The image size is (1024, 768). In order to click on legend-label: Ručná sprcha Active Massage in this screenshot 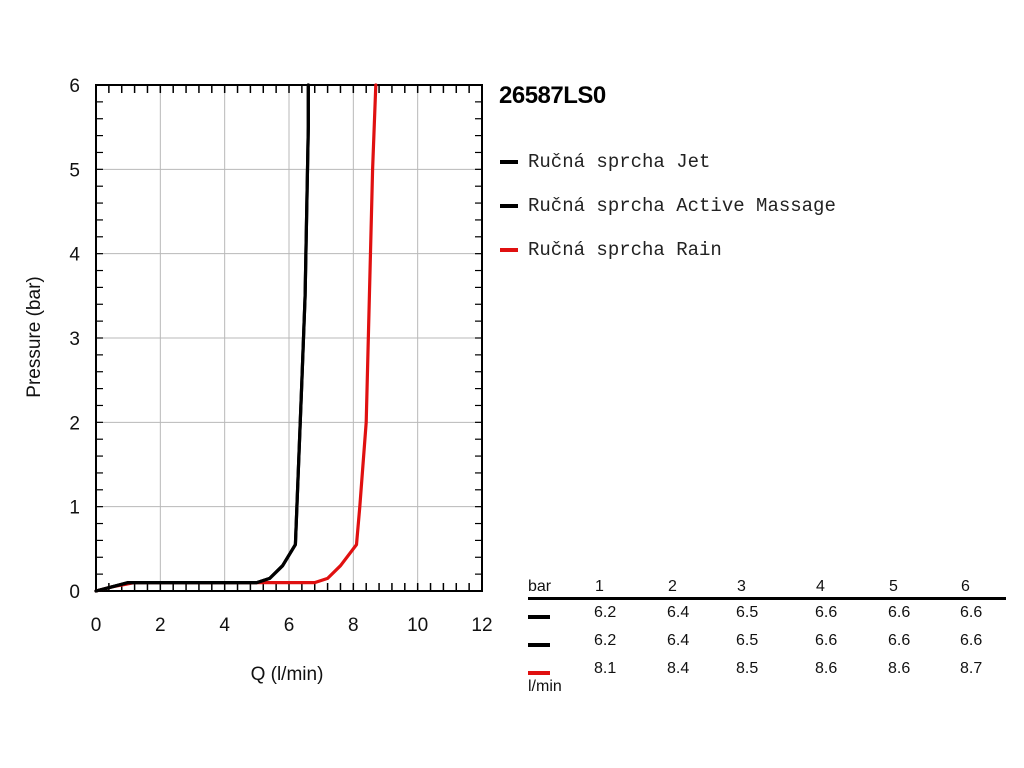, I will do `click(682, 206)`.